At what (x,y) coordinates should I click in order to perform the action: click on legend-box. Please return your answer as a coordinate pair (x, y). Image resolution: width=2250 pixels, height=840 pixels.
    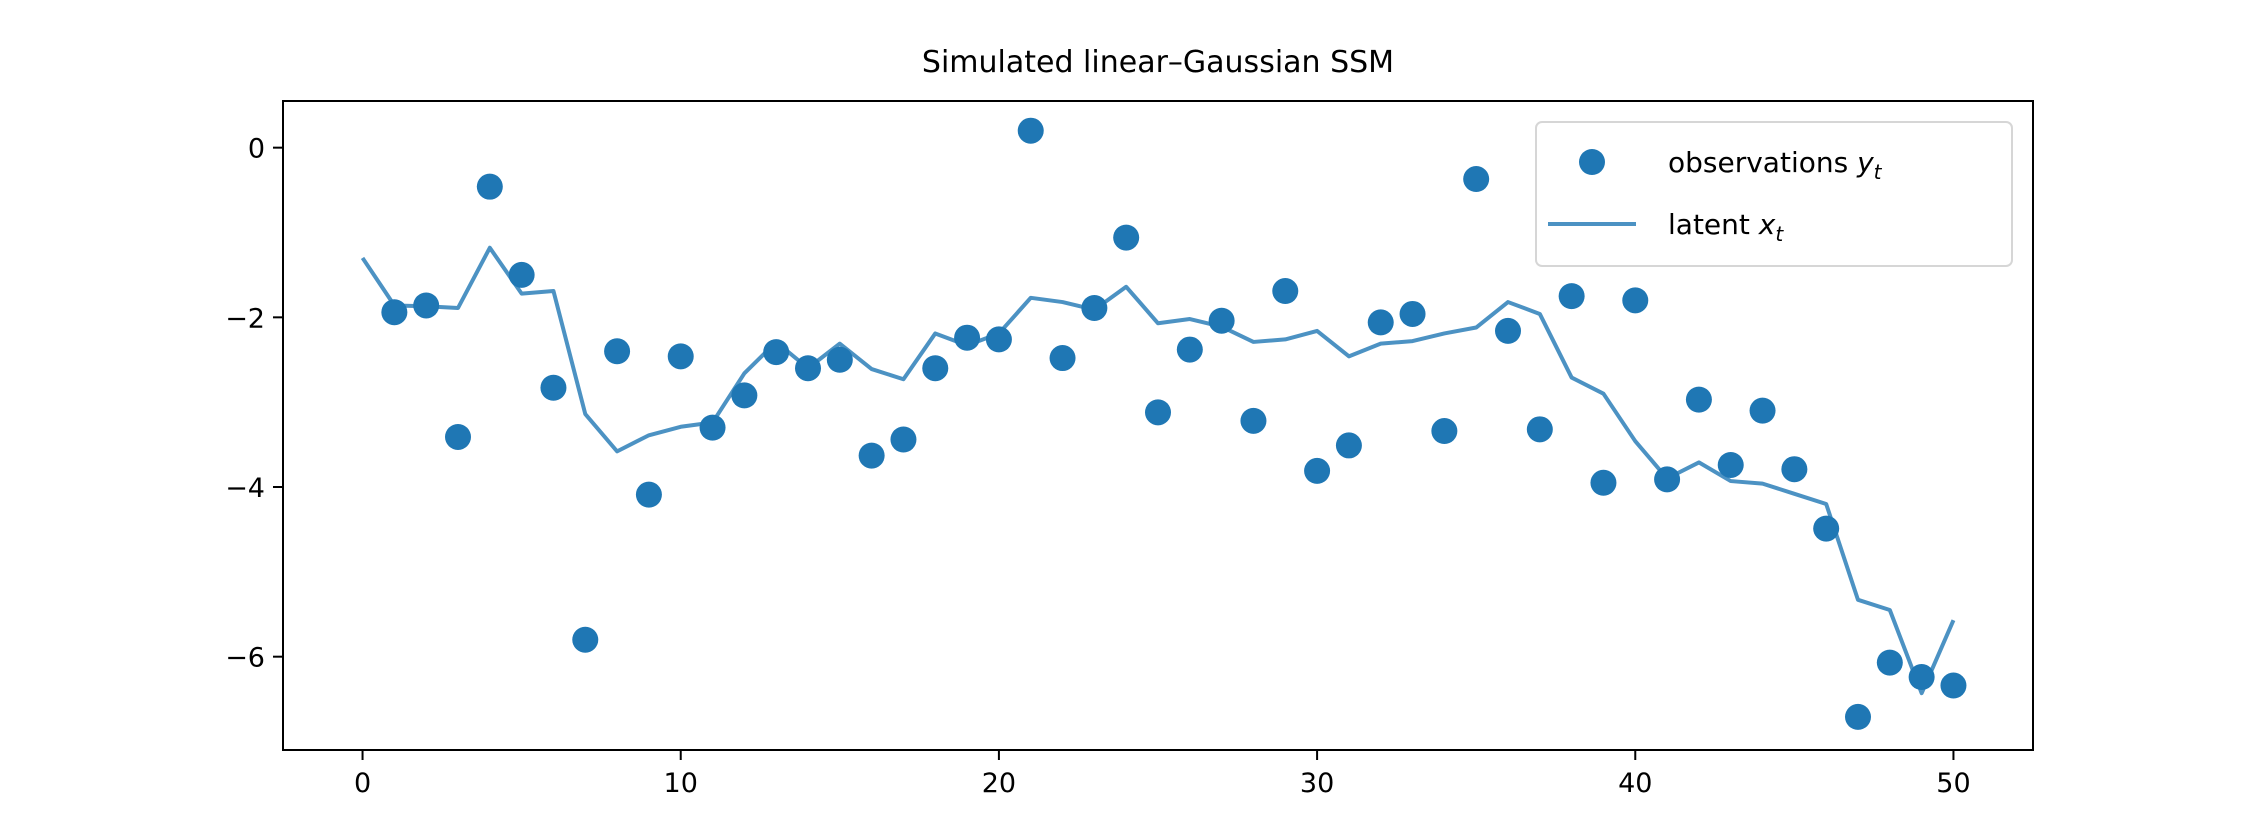
    Looking at the image, I should click on (1774, 194).